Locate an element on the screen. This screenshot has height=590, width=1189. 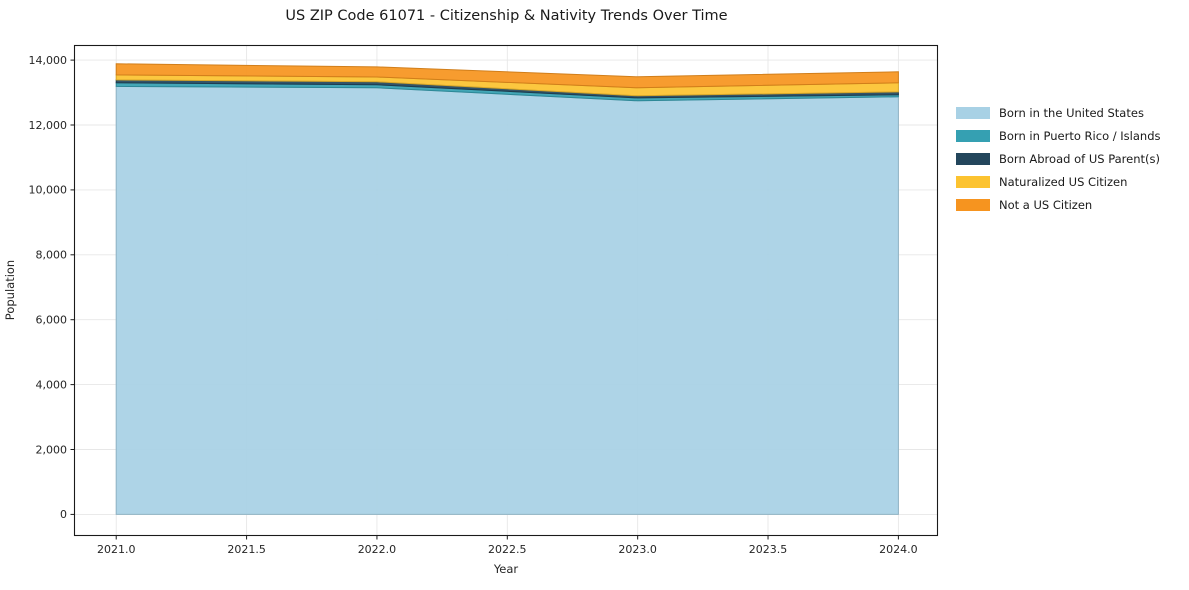
legend-item: Not a US Citizen is located at coordinates (1058, 204).